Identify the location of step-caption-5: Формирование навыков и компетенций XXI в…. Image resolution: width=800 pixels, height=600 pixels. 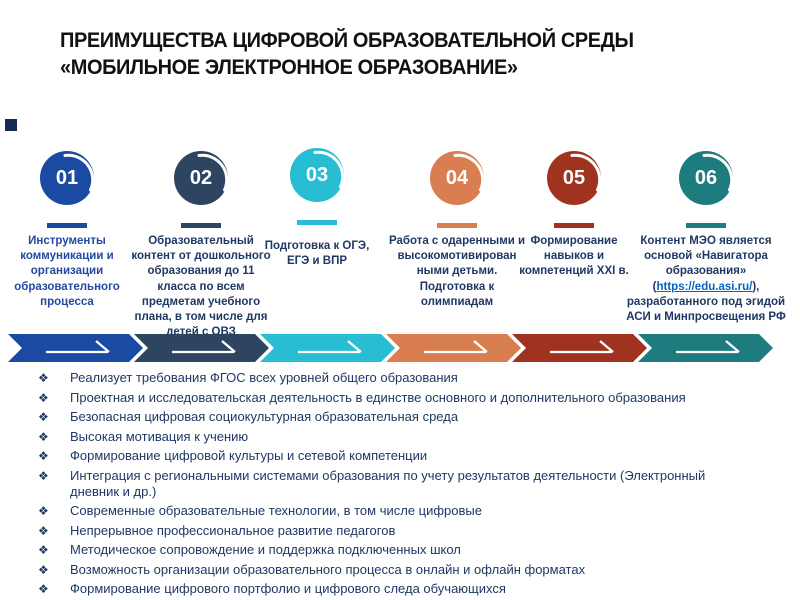
(574, 256).